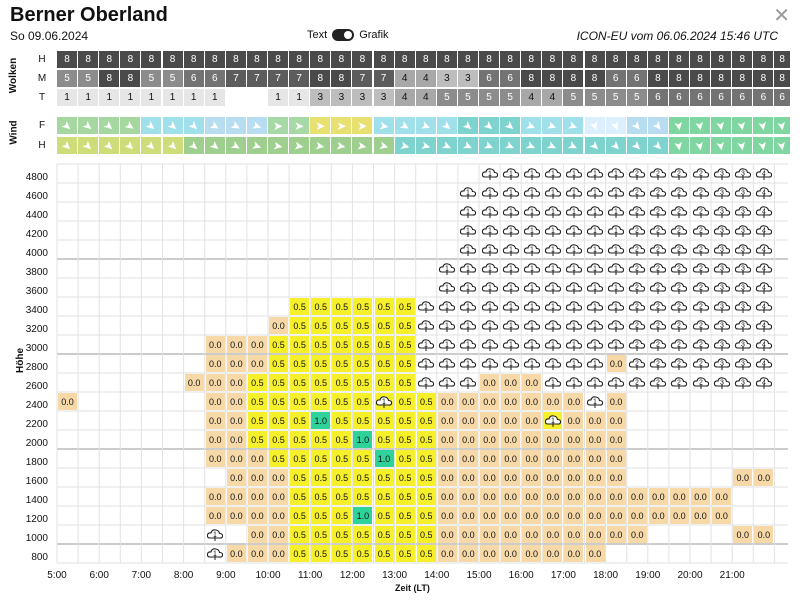  Describe the element at coordinates (763, 193) in the screenshot. I see `thermal-cloud-icon: 4` at that location.